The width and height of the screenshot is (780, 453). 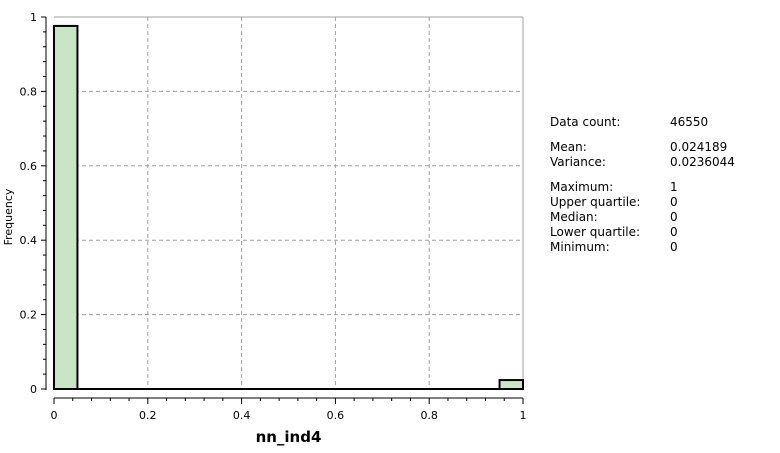 I want to click on stat-value: 0.024189, so click(x=699, y=147).